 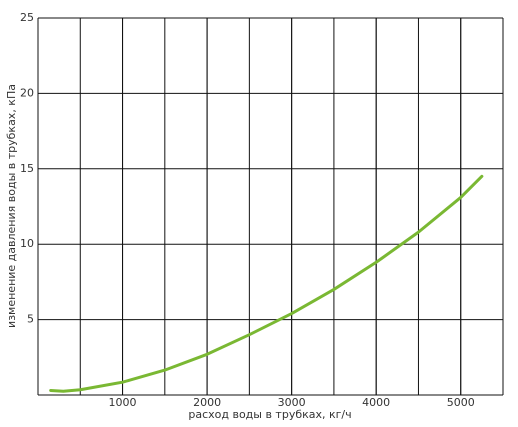 What do you see at coordinates (27, 243) in the screenshot?
I see `y-tick-label: 10` at bounding box center [27, 243].